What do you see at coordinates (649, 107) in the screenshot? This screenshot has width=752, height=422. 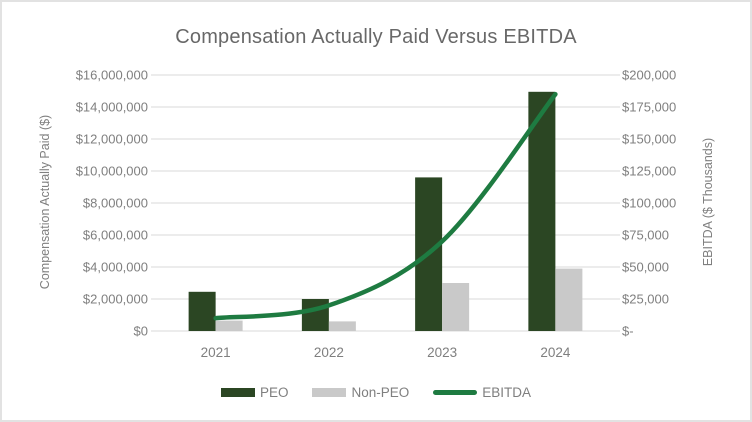 I see `right-axis-tick-label: $175,000` at bounding box center [649, 107].